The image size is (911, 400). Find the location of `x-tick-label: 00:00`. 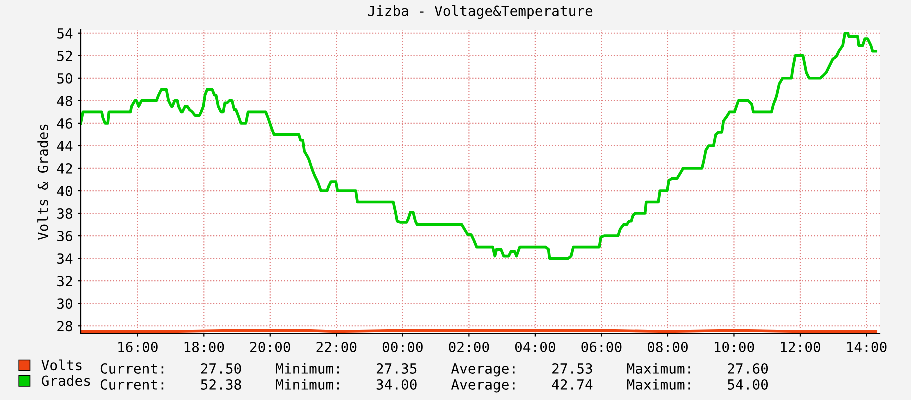

x-tick-label: 00:00 is located at coordinates (402, 347).